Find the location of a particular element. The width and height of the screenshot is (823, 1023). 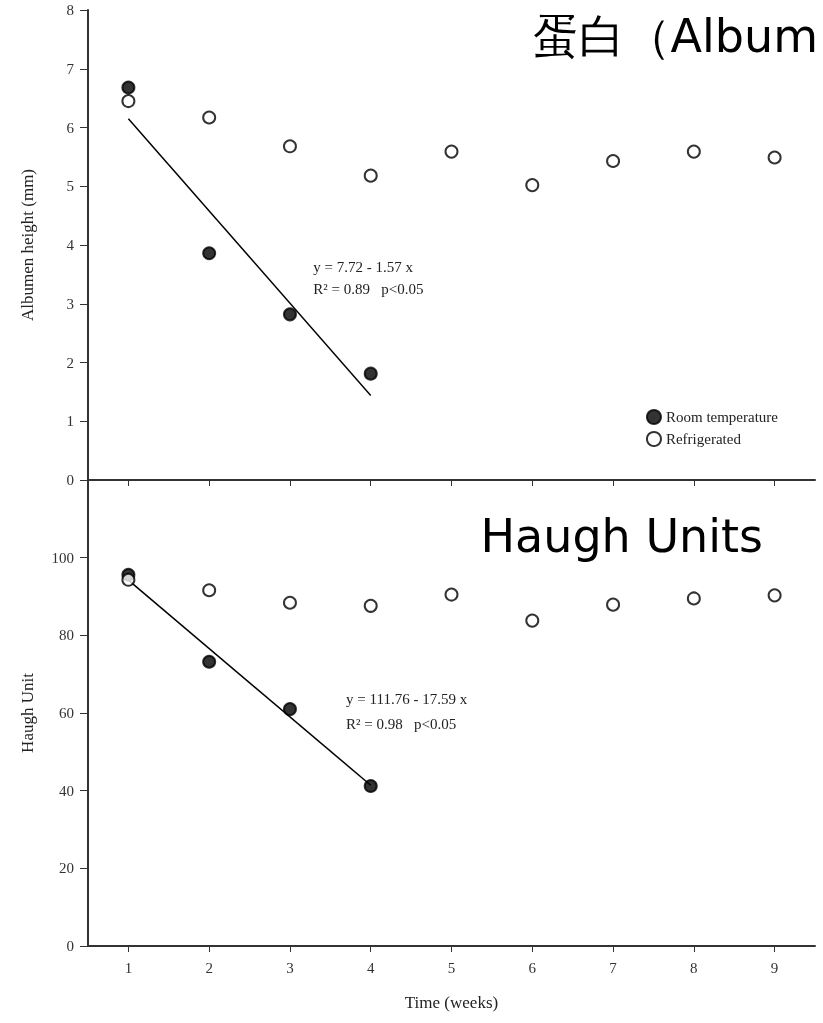

x-tick-label: 5 is located at coordinates (451, 967).